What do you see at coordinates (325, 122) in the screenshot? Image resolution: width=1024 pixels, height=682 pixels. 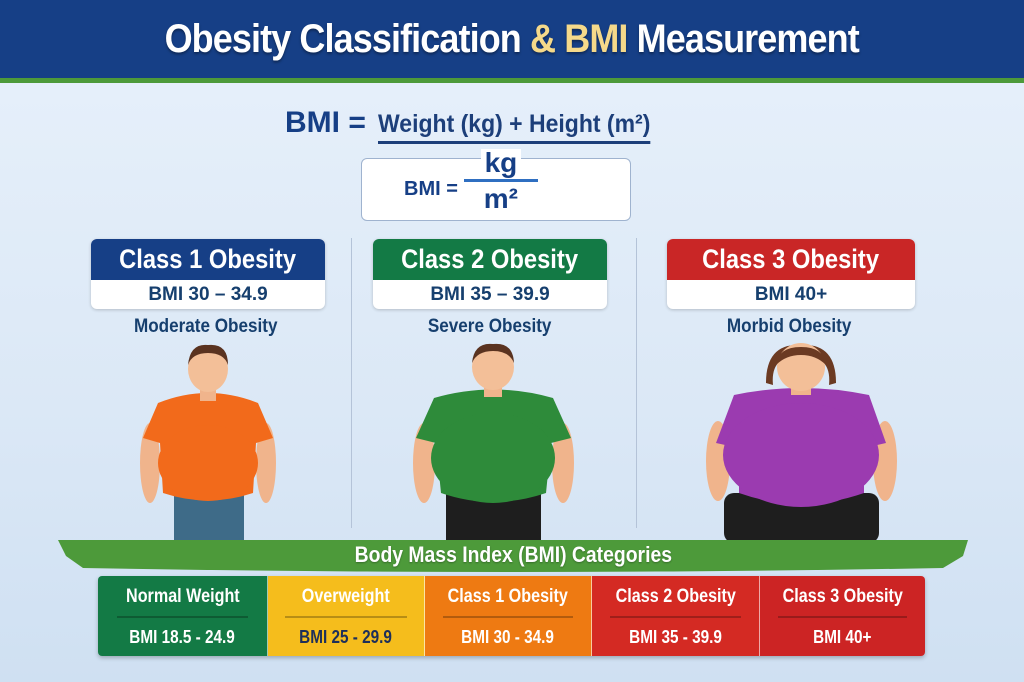 I see `formula-lhs: BMI =` at bounding box center [325, 122].